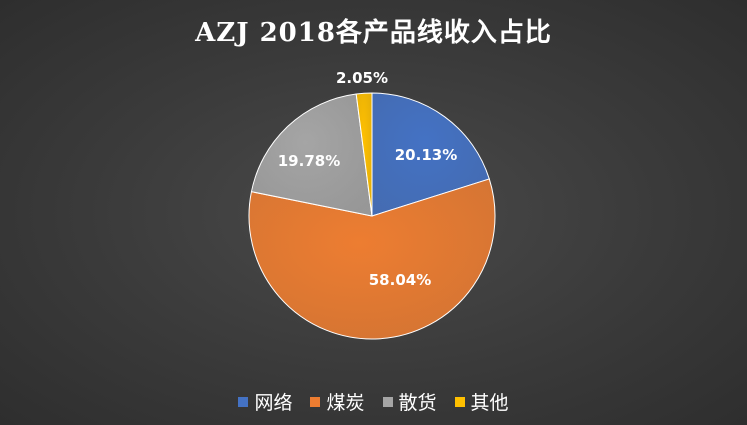  What do you see at coordinates (373, 33) in the screenshot?
I see `chart-title: AZJ 2018各产品线收入占比` at bounding box center [373, 33].